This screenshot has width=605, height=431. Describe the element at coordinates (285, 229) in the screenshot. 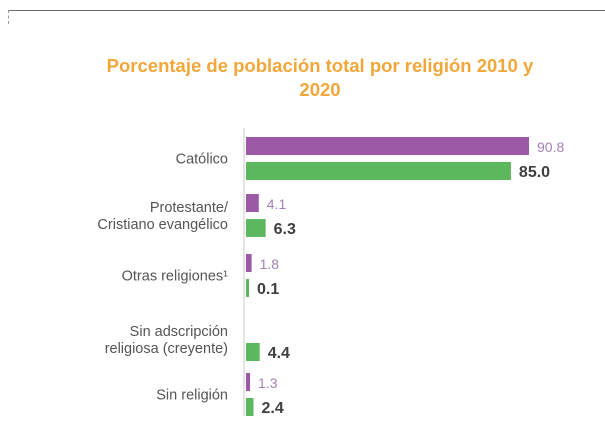

I see `data-label-2020: 6.3` at that location.